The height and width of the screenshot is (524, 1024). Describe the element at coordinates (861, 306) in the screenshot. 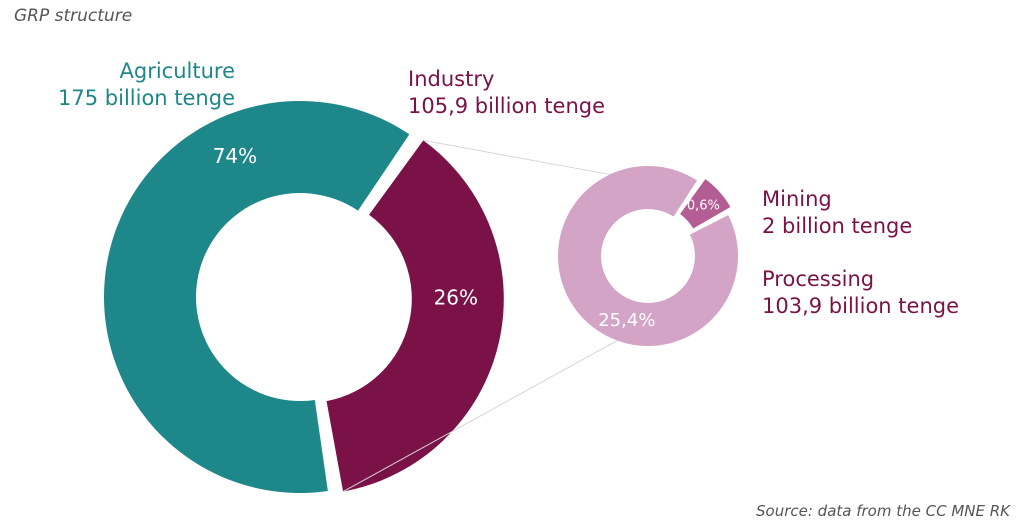

I see `processing-value: 103,9 billion tenge` at that location.